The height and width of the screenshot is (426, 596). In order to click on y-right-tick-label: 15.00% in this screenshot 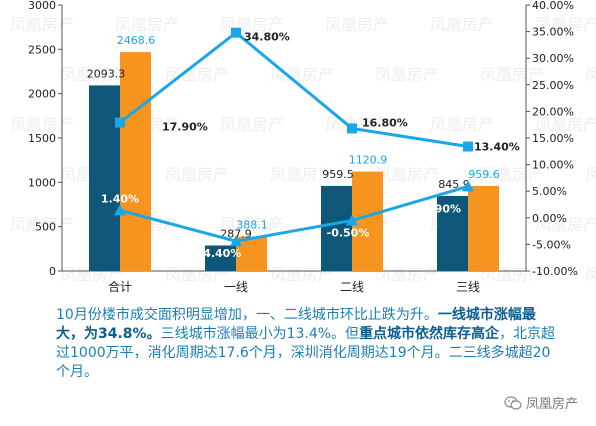, I will do `click(553, 138)`.